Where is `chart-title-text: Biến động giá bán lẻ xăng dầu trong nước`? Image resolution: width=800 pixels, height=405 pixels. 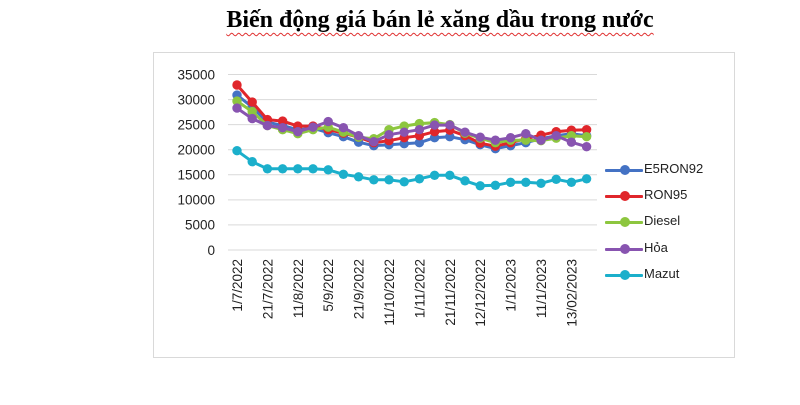
chart-title-text: Biến động giá bán lẻ xăng dầu trong nước is located at coordinates (440, 20).